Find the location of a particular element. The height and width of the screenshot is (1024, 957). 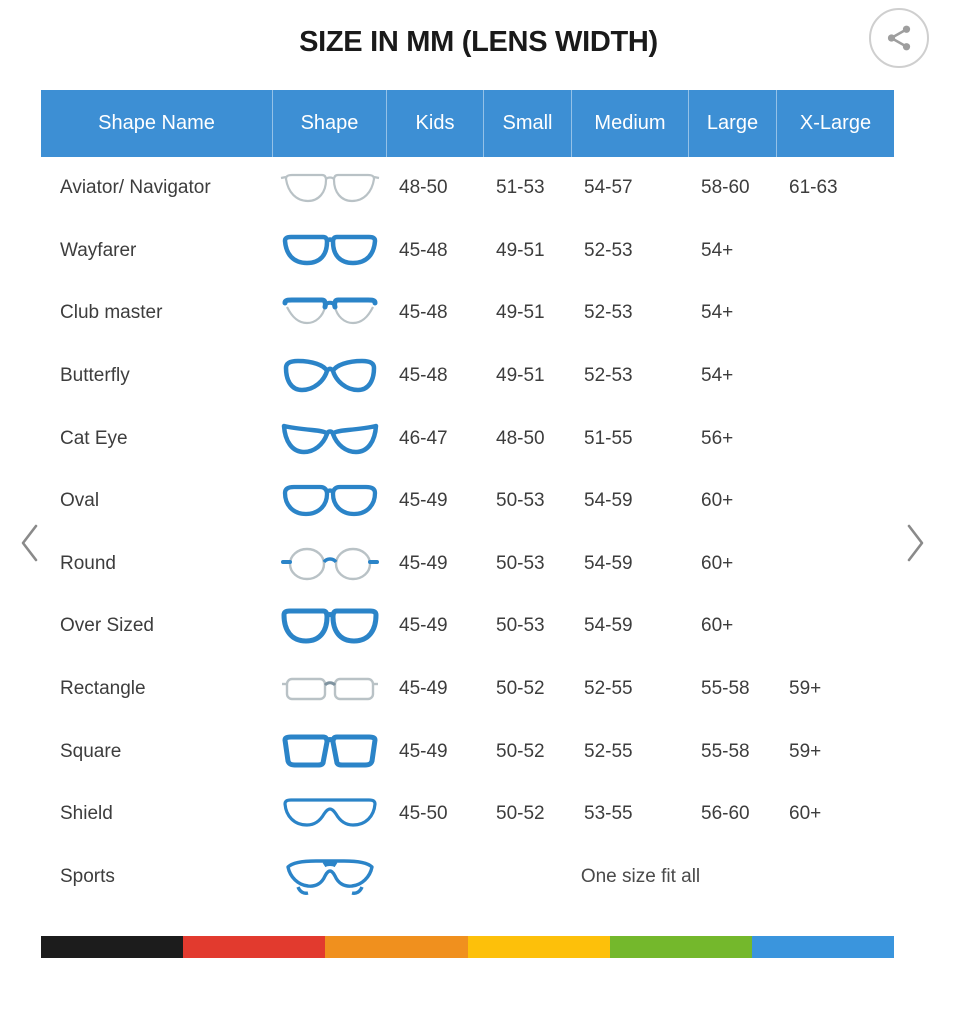

cell-medium: 54-57 is located at coordinates (608, 188).